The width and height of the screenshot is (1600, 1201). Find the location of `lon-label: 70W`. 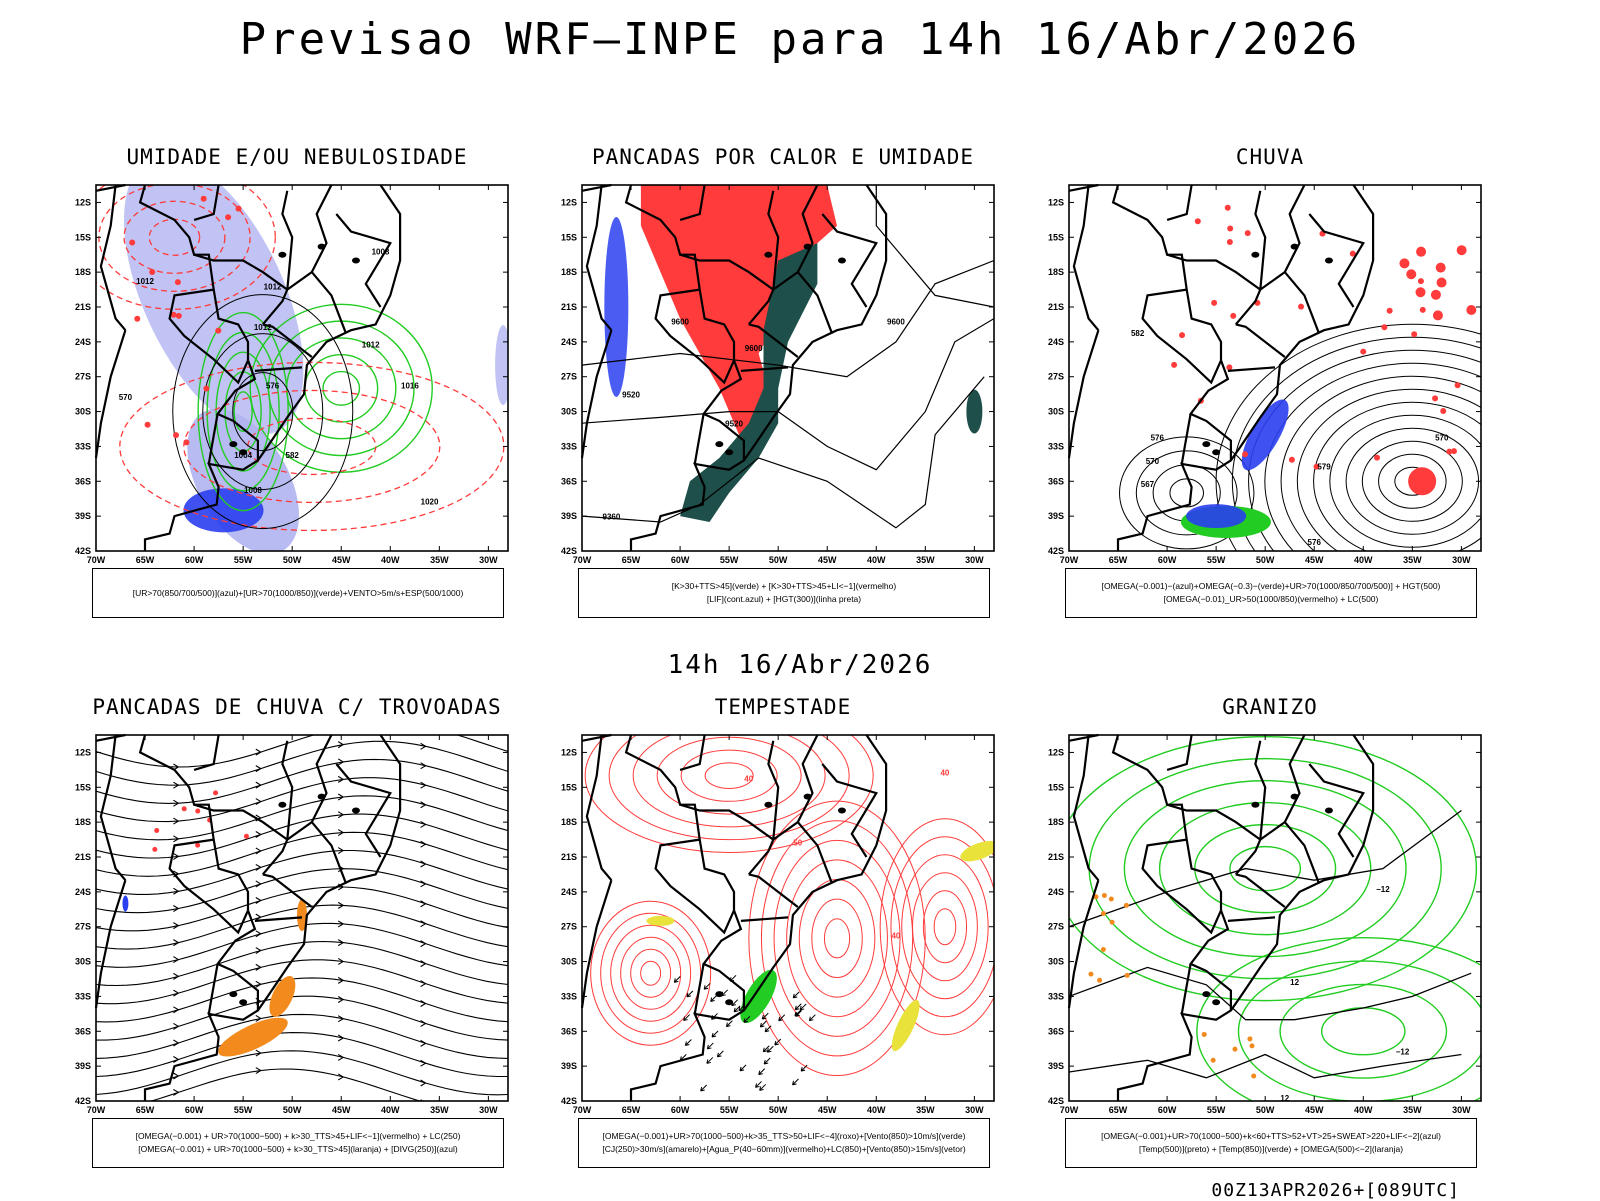

lon-label: 70W is located at coordinates (582, 1110).